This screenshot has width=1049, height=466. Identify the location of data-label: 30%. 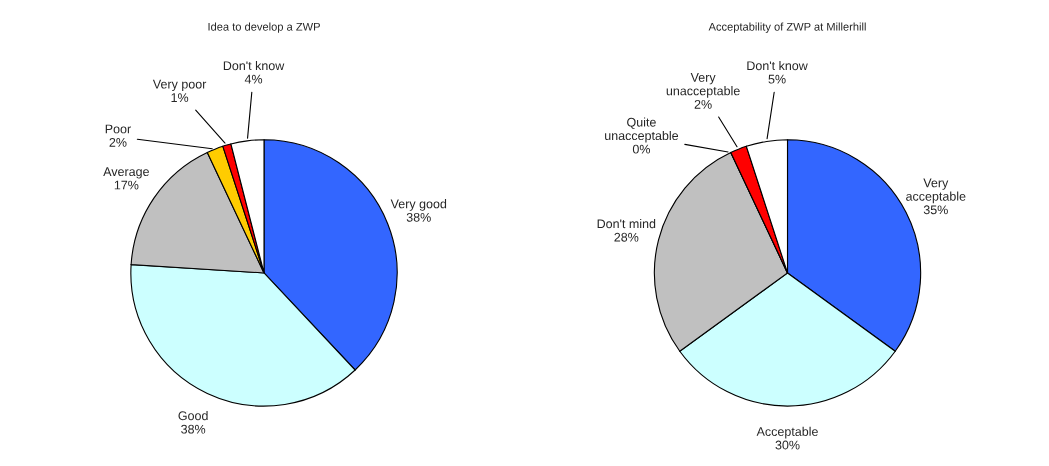
(787, 445).